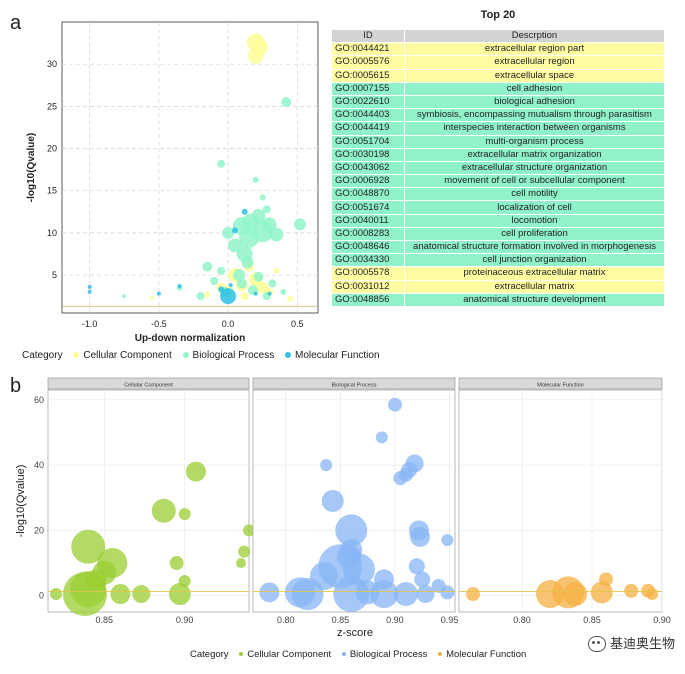 This screenshot has height=674, width=685. Describe the element at coordinates (368, 49) in the screenshot. I see `table-cell-id: GO:0044421` at that location.